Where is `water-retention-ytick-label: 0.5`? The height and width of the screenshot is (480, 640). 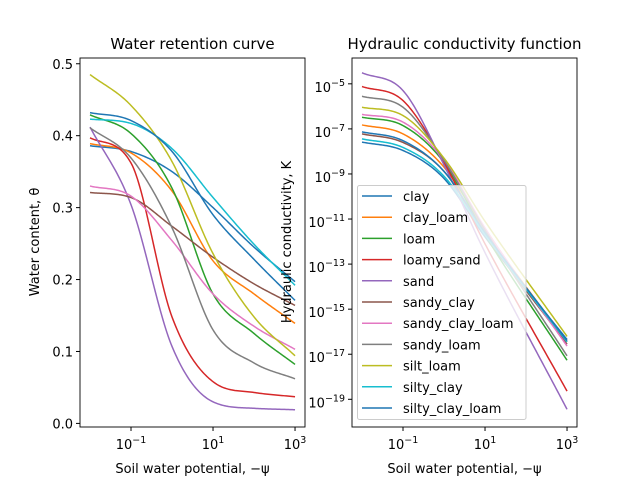 water-retention-ytick-label: 0.5 is located at coordinates (62, 65).